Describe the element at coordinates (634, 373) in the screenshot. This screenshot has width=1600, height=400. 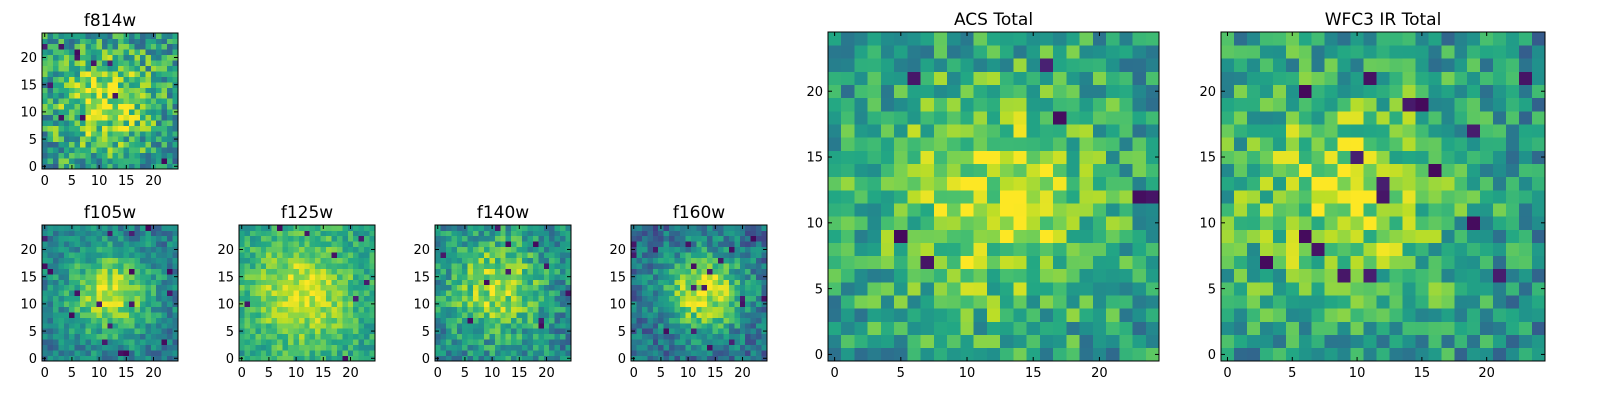
I see `x-tick-label: 0` at that location.